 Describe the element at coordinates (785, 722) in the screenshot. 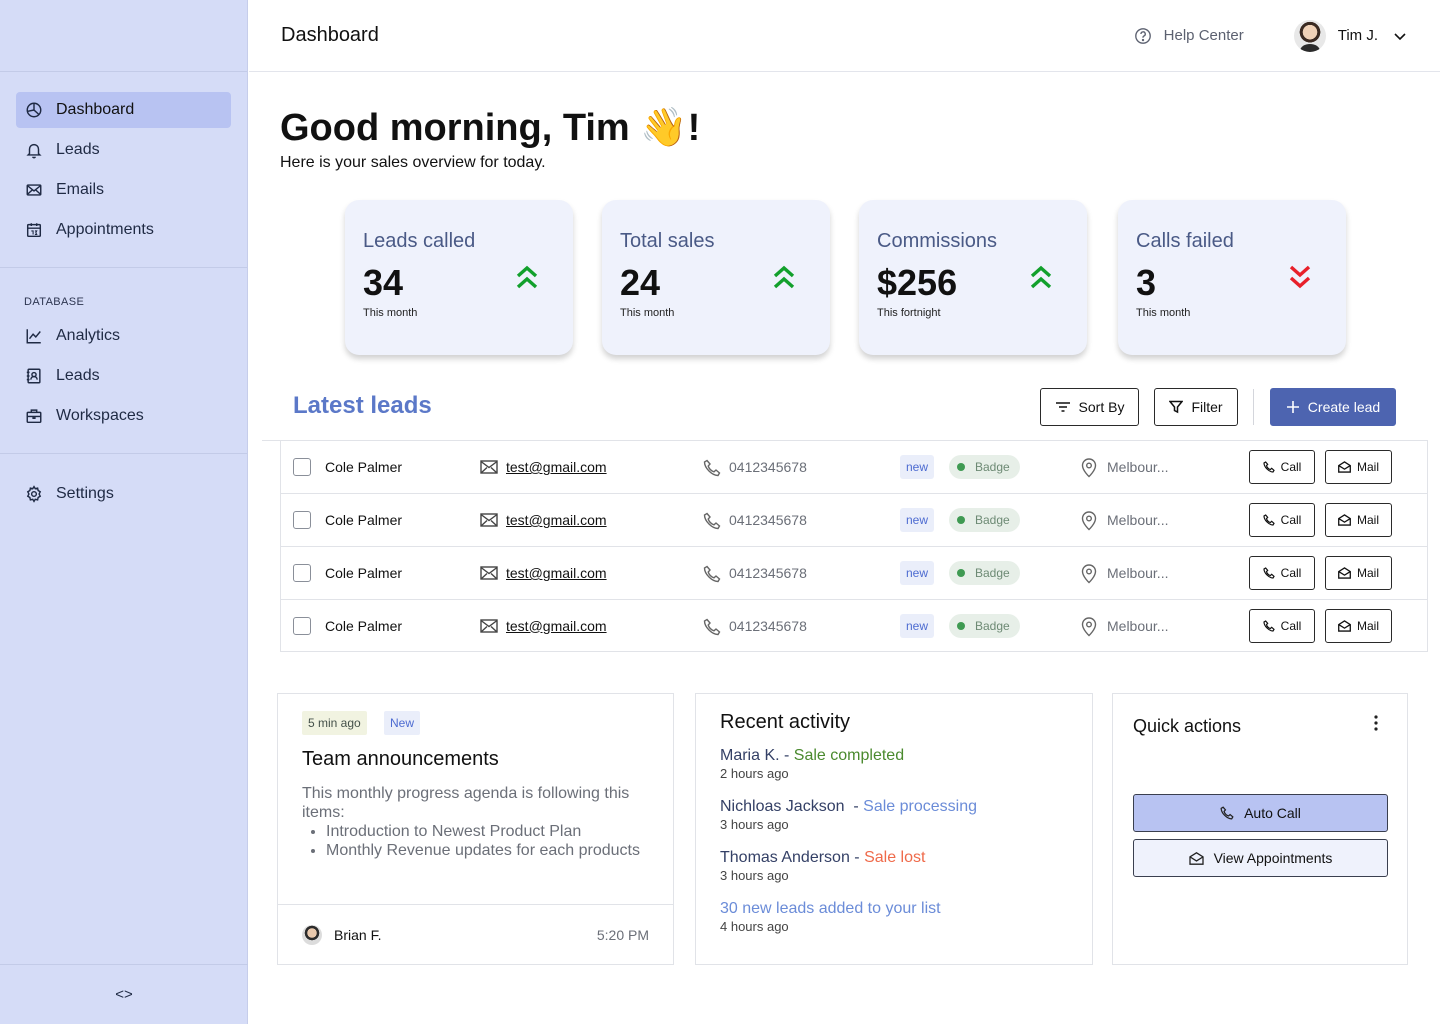

I see `recent-activity-title: Recent activity` at that location.